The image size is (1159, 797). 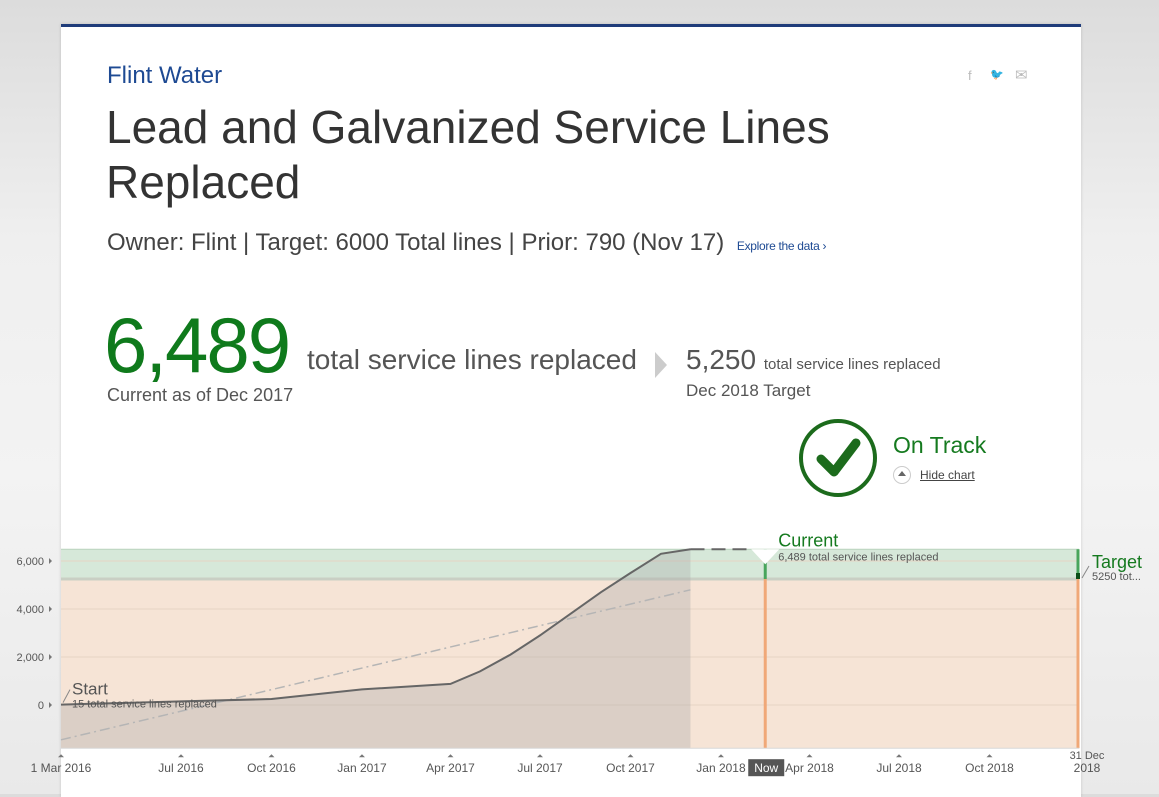 What do you see at coordinates (1085, 572) in the screenshot?
I see `target-leader` at bounding box center [1085, 572].